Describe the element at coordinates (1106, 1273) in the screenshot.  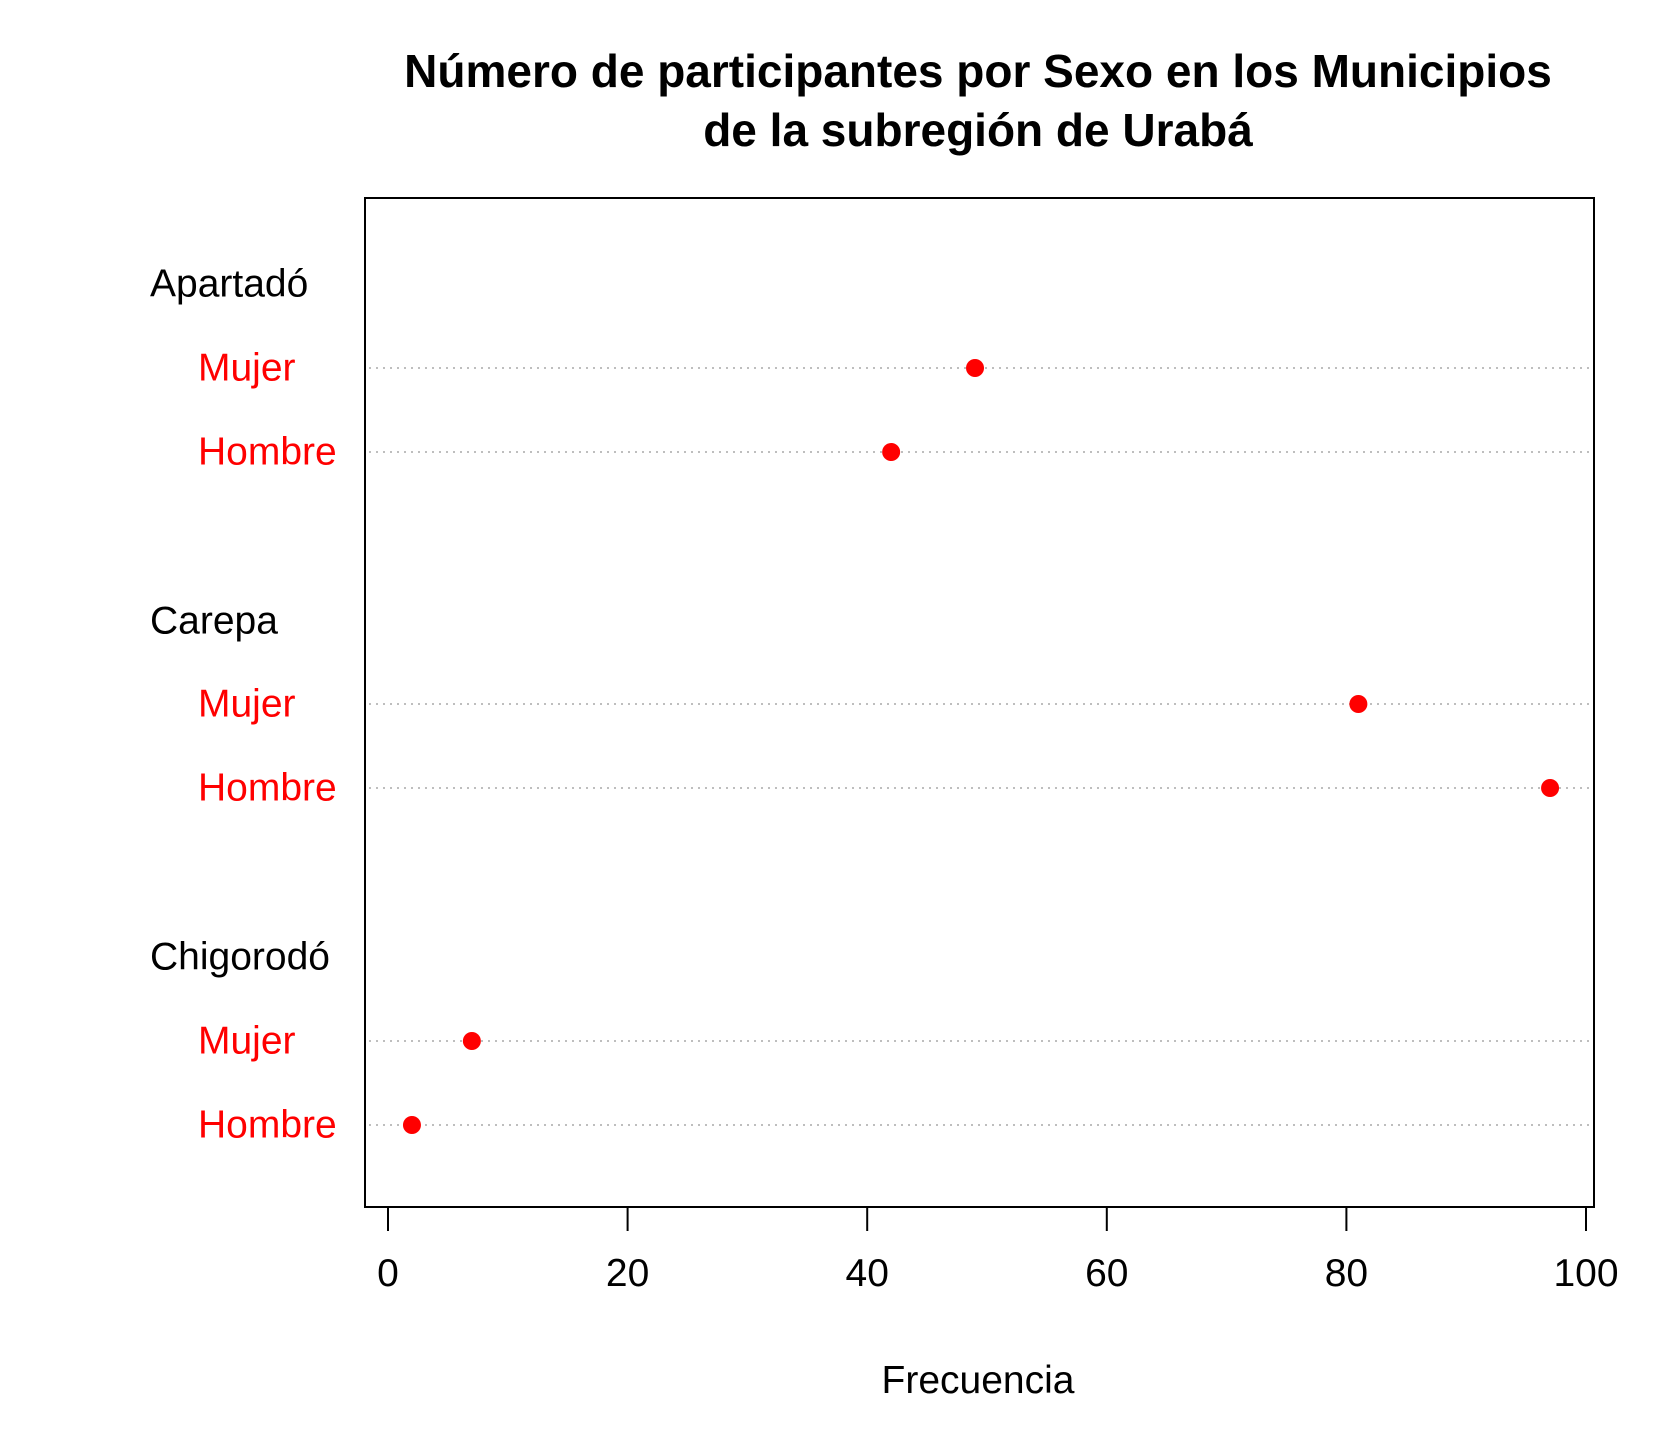
I see `x-tick-label: 60` at that location.